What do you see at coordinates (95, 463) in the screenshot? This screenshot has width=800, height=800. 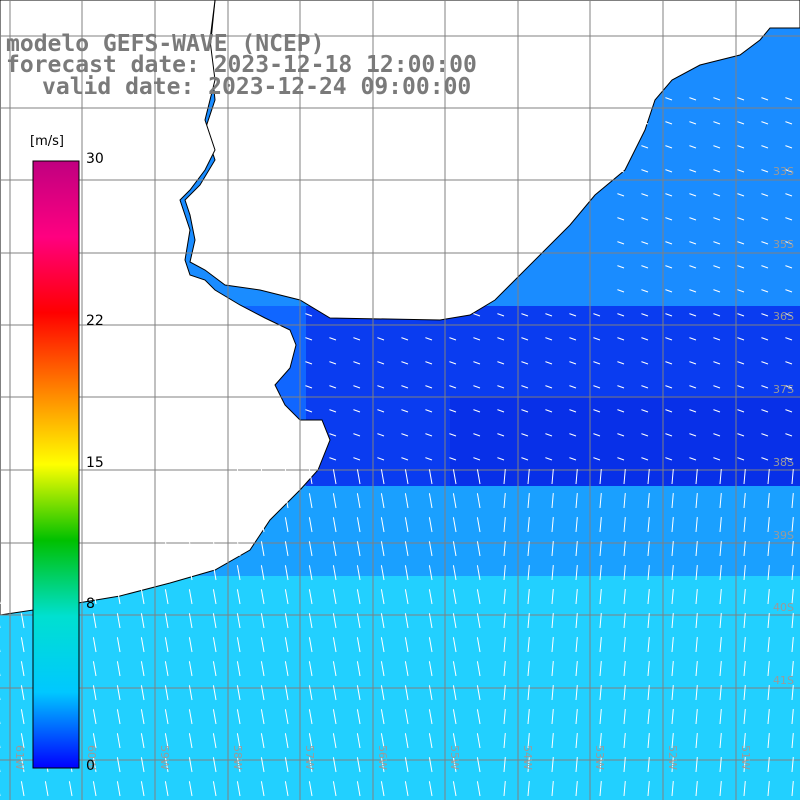 I see `colorbar-tick-label: 15` at bounding box center [95, 463].